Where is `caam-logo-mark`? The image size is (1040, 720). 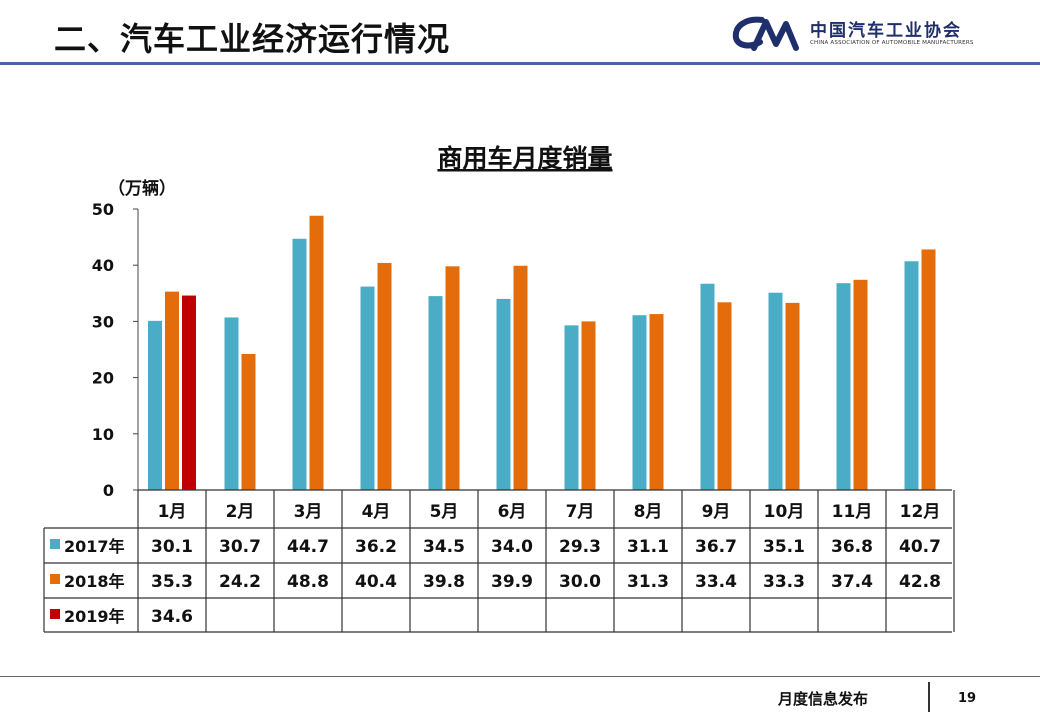 caam-logo-mark is located at coordinates (765, 33).